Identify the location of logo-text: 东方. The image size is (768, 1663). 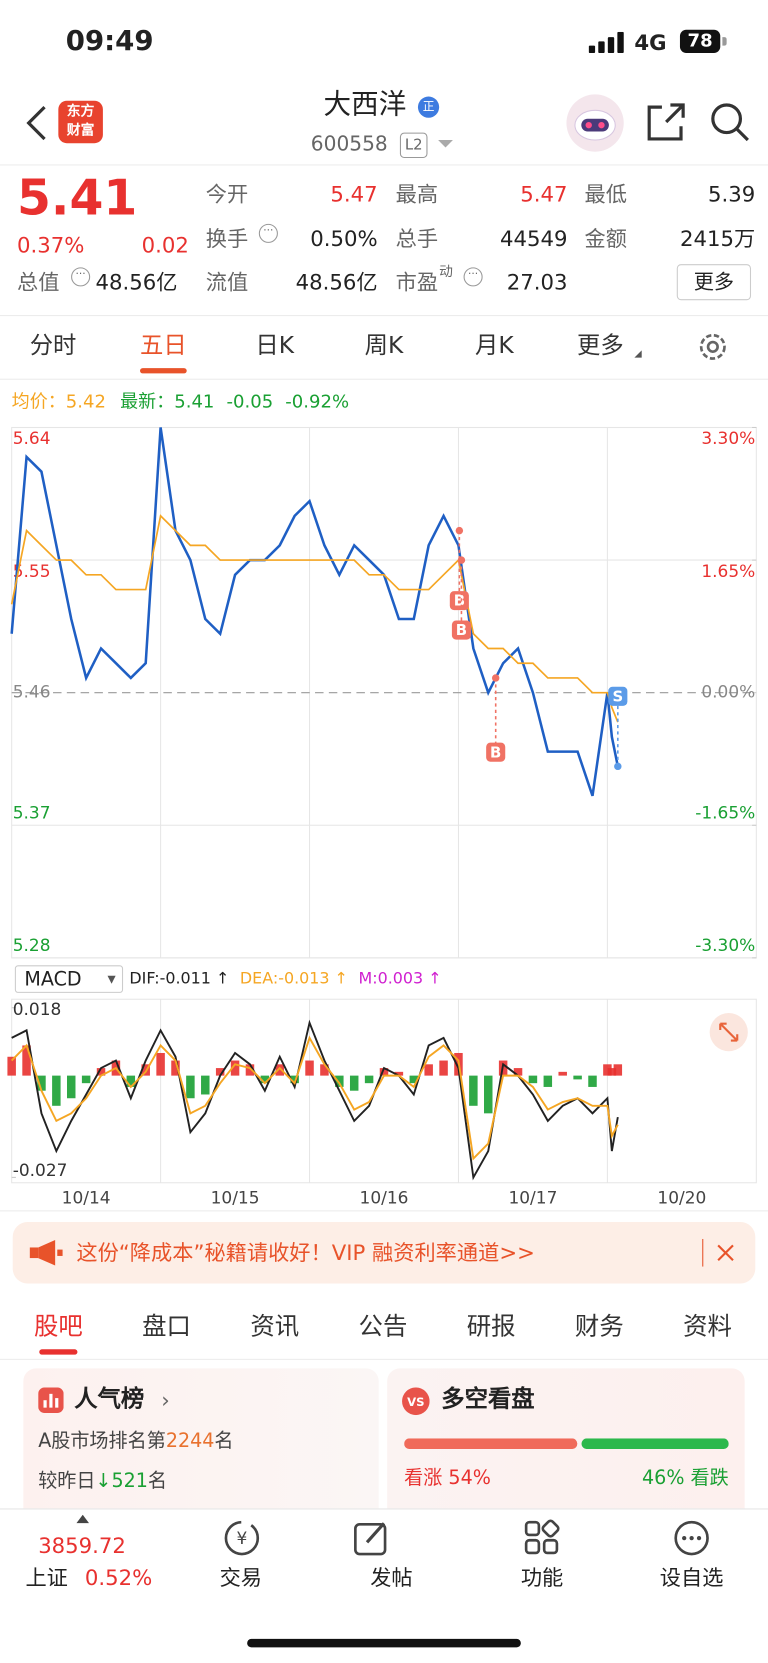
(80, 111).